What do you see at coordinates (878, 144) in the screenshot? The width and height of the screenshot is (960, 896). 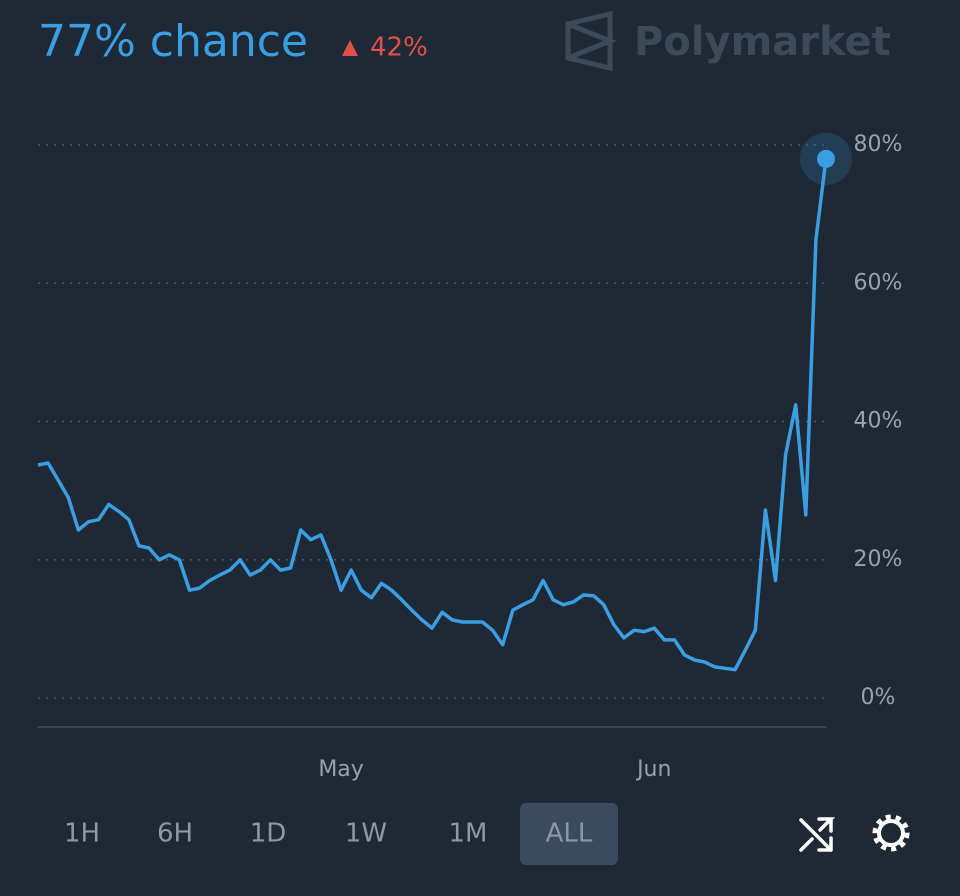 I see `y-tick-label: 80%` at bounding box center [878, 144].